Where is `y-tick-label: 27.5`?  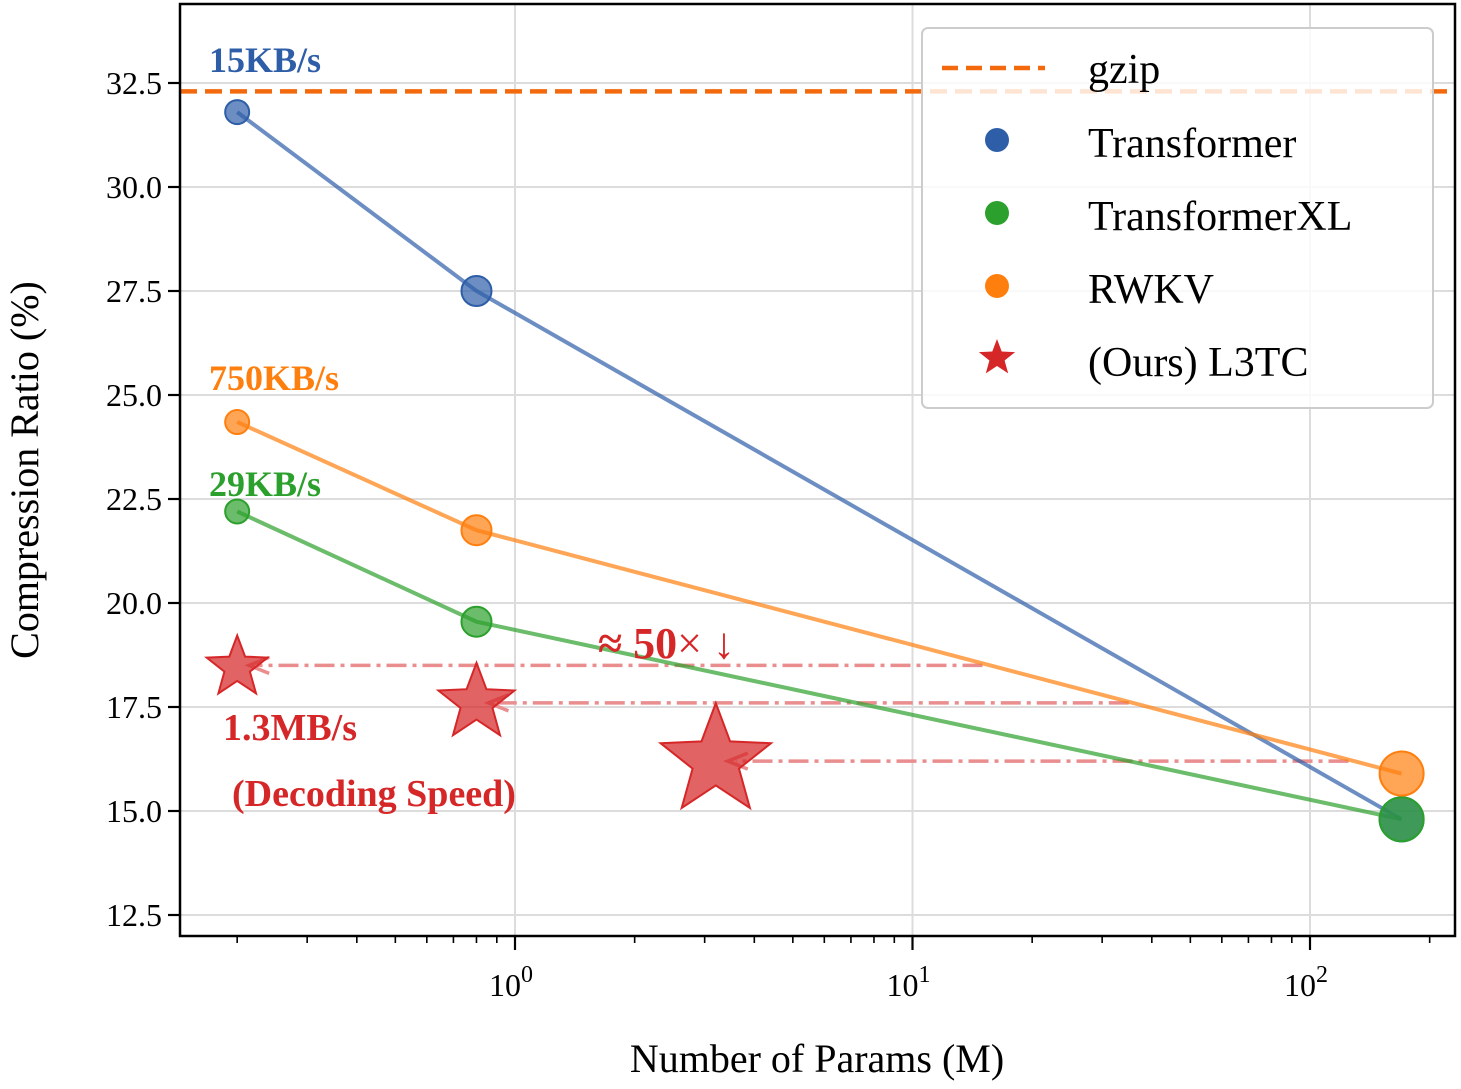
y-tick-label: 27.5 is located at coordinates (134, 291).